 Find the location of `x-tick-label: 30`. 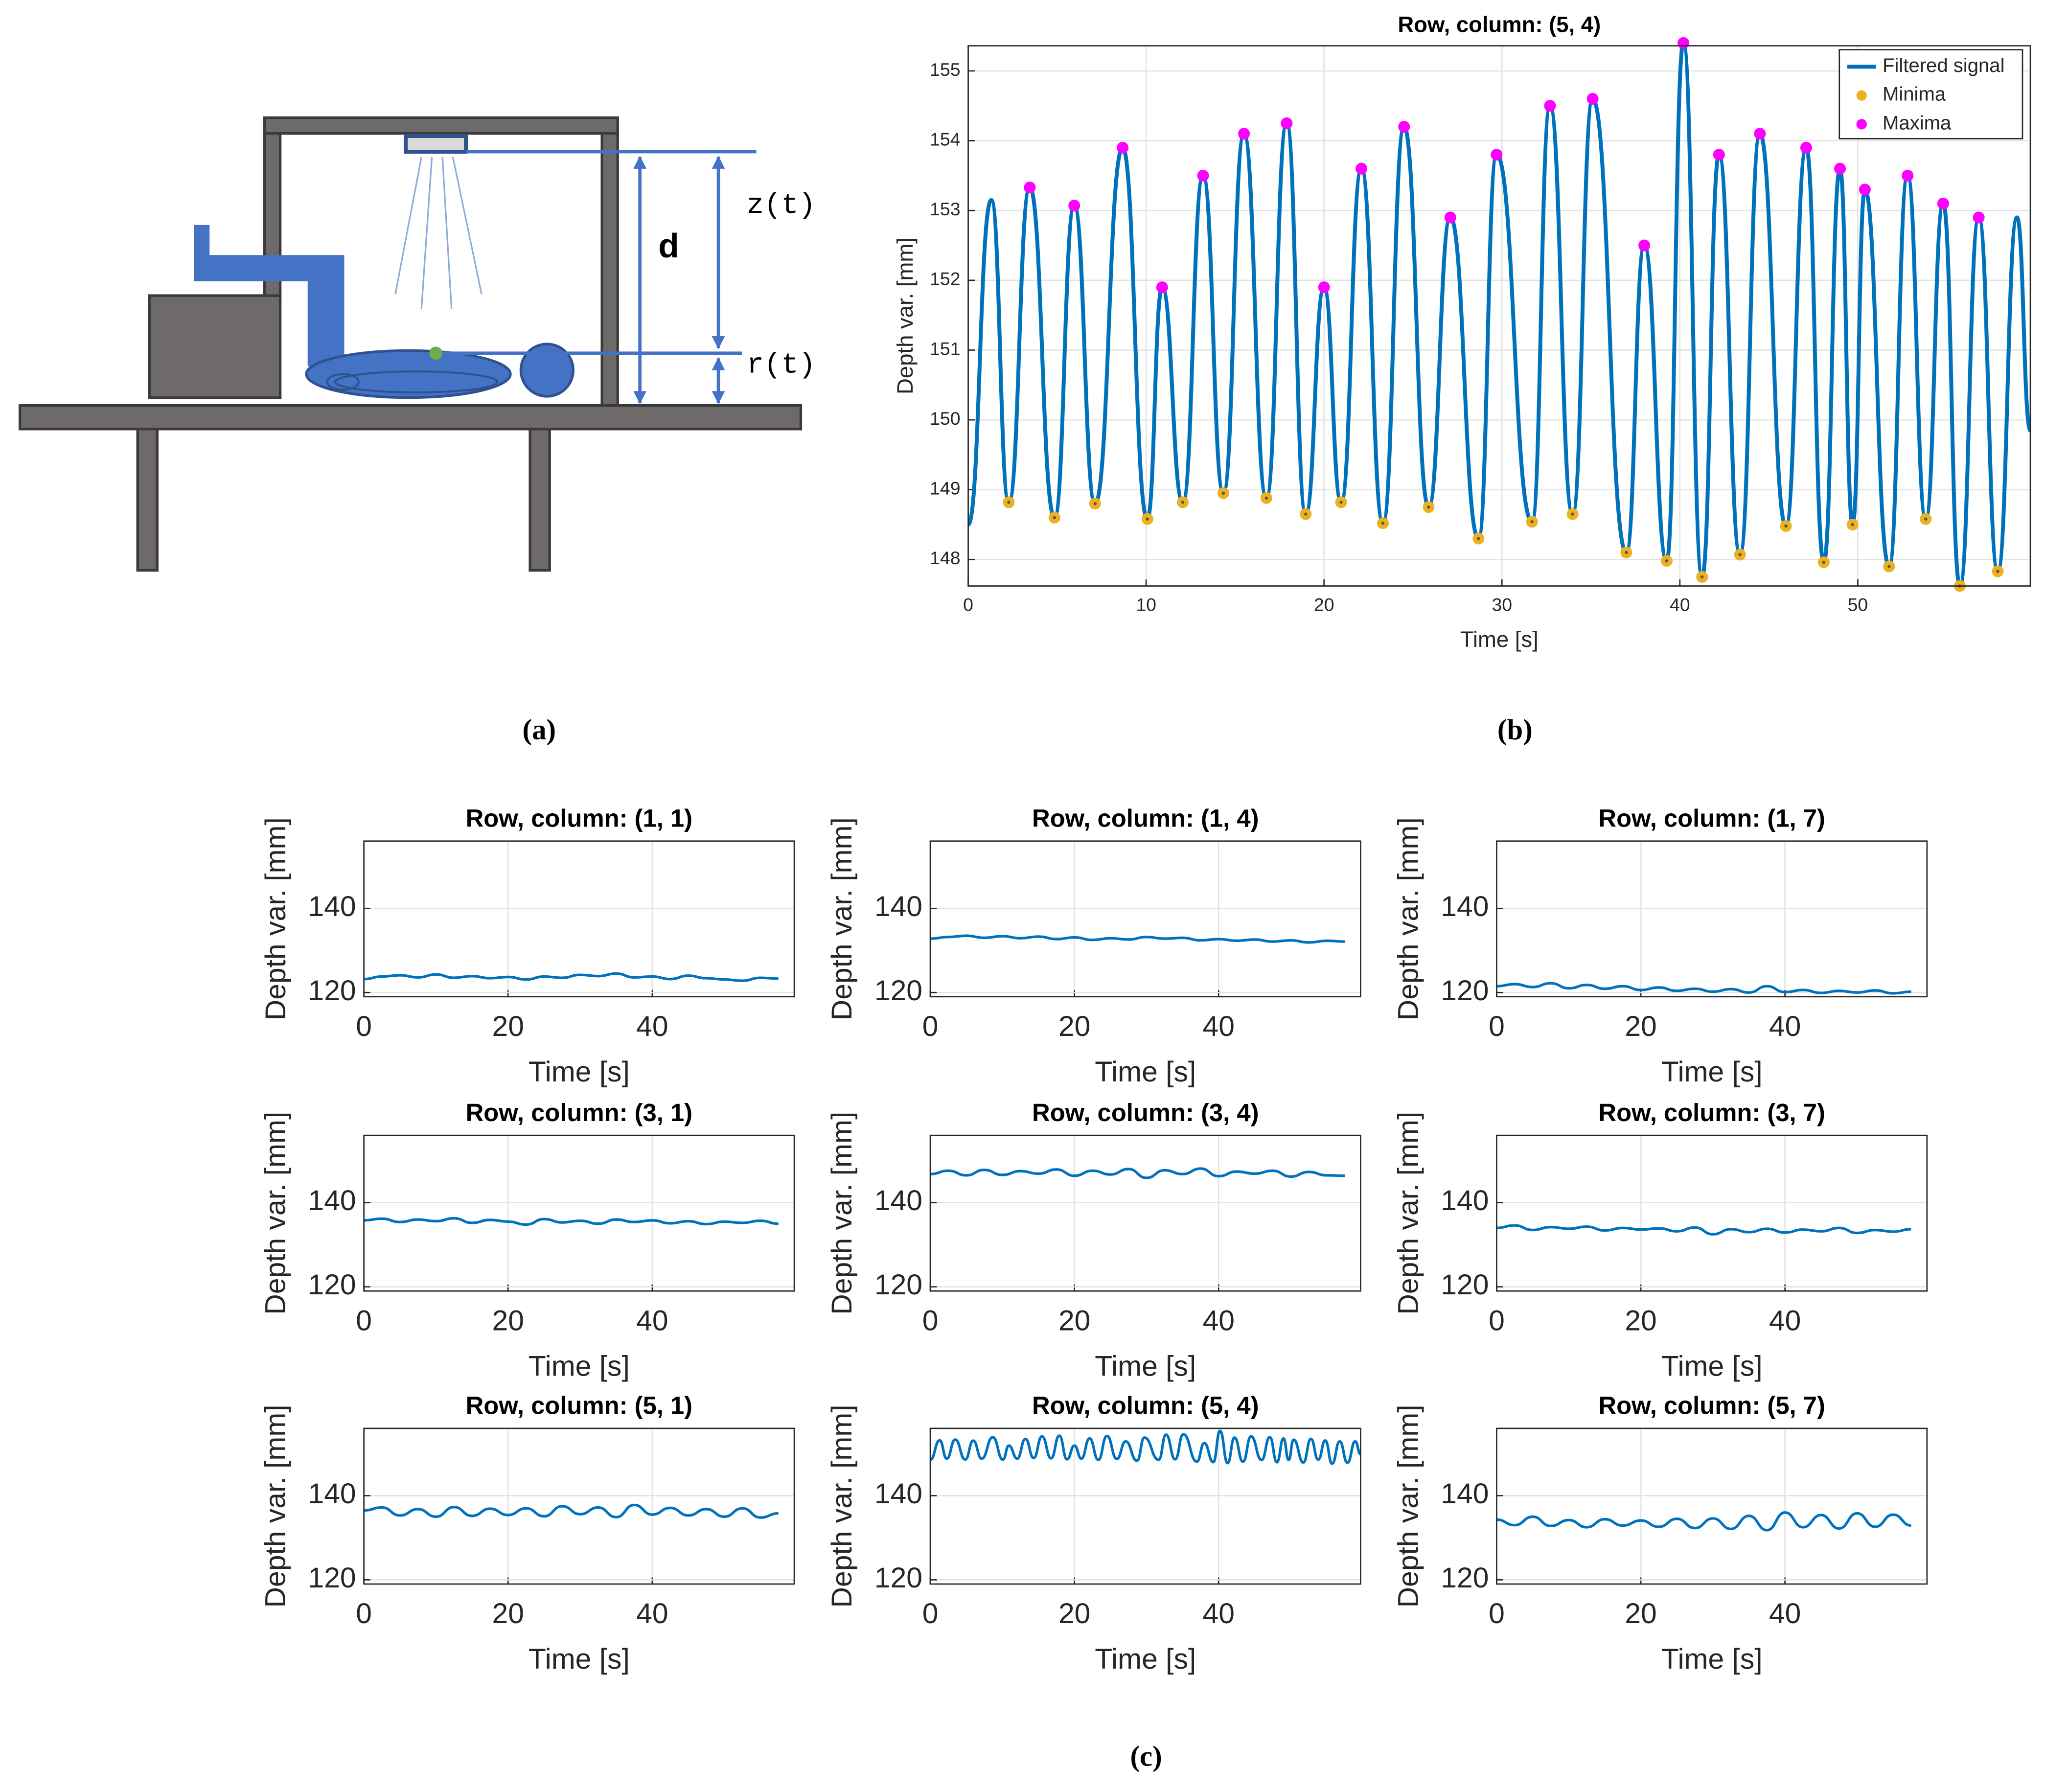

x-tick-label: 30 is located at coordinates (1502, 605).